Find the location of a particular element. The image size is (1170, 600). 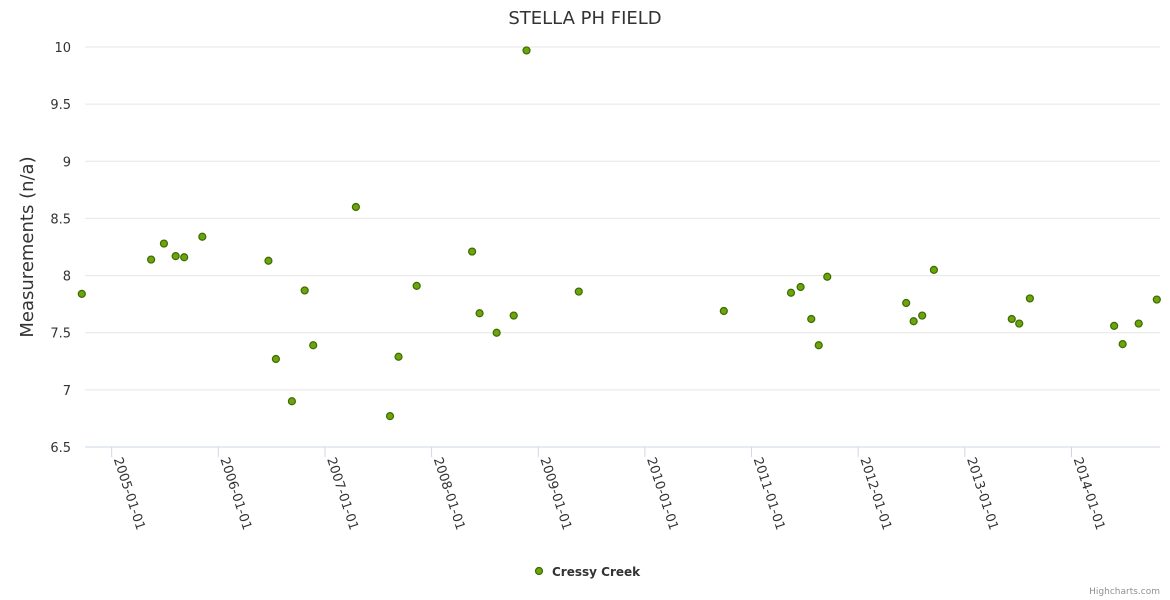

y-tick-label: 10 is located at coordinates (62, 48).